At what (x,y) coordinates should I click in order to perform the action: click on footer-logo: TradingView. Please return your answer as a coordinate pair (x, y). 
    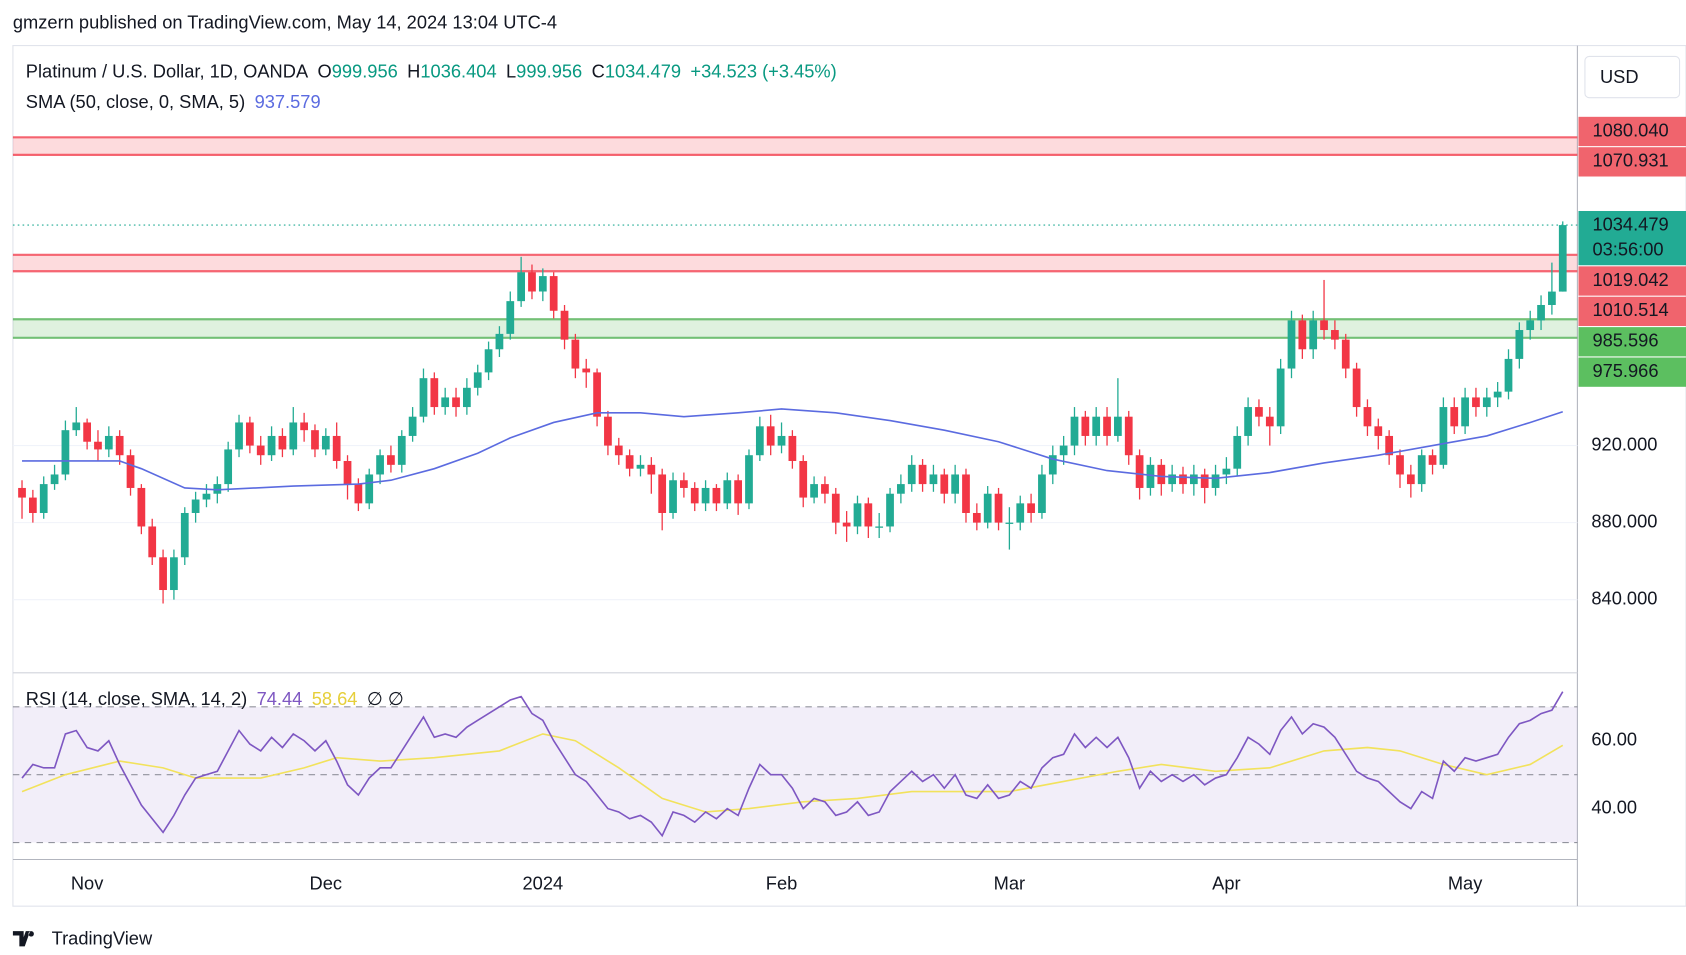
    Looking at the image, I should click on (82, 938).